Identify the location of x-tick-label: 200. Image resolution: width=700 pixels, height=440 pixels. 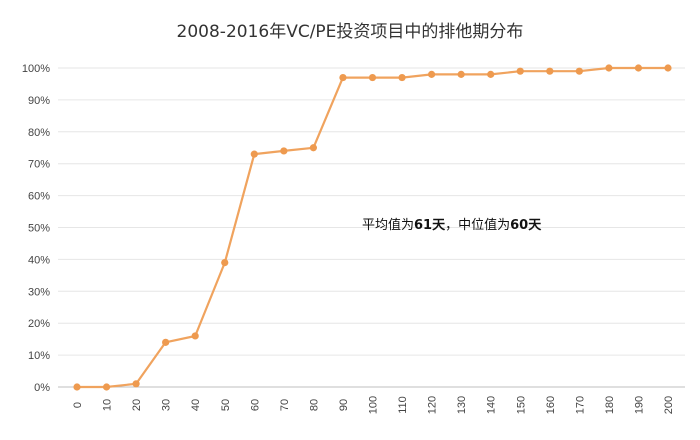
(669, 405).